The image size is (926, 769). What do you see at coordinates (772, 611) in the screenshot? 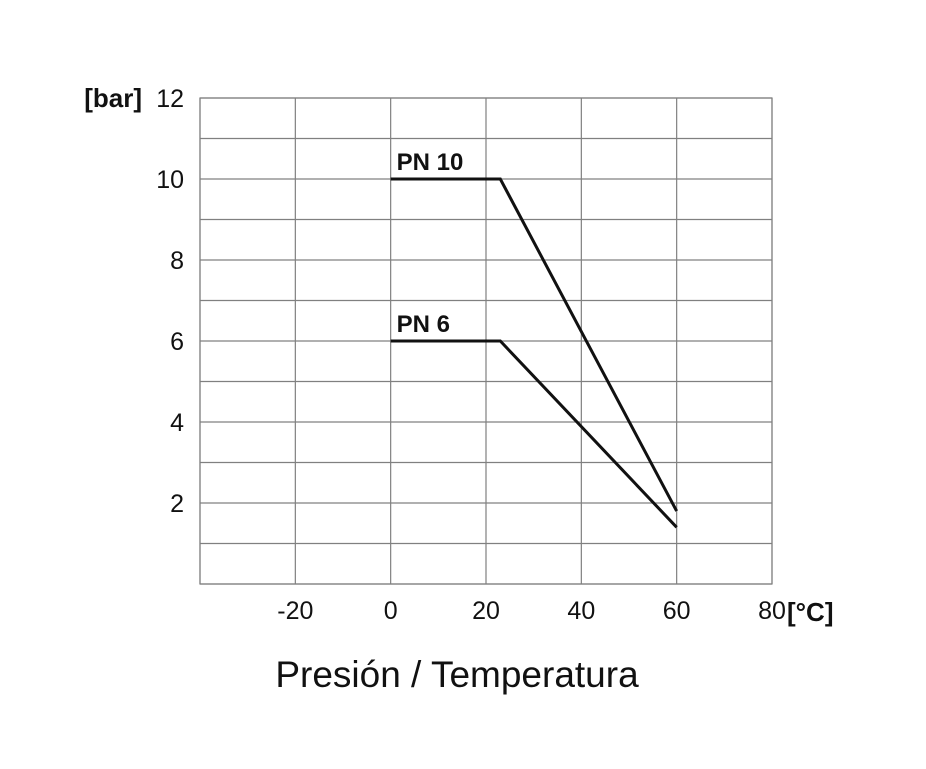
I see `x-tick-label: 80` at bounding box center [772, 611].